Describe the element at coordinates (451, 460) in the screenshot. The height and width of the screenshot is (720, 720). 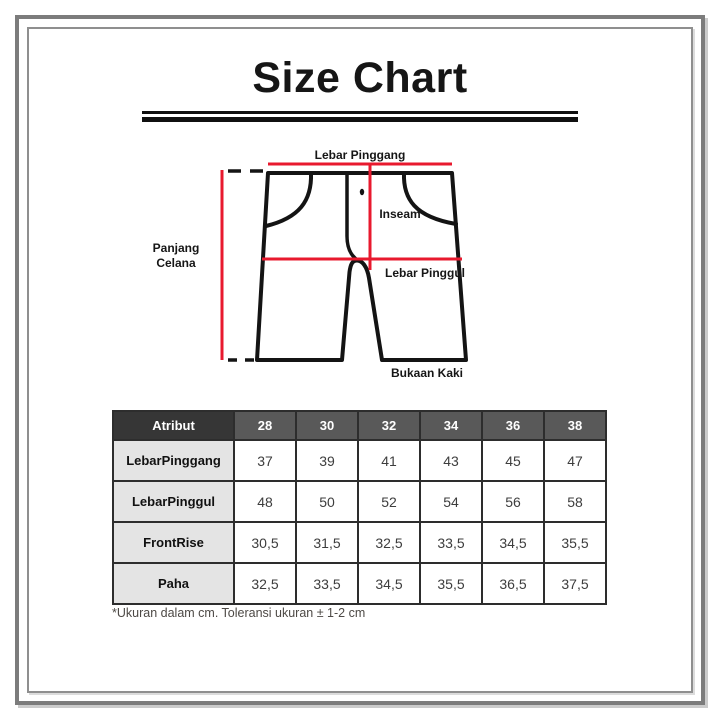
I see `value-cell: 43` at that location.